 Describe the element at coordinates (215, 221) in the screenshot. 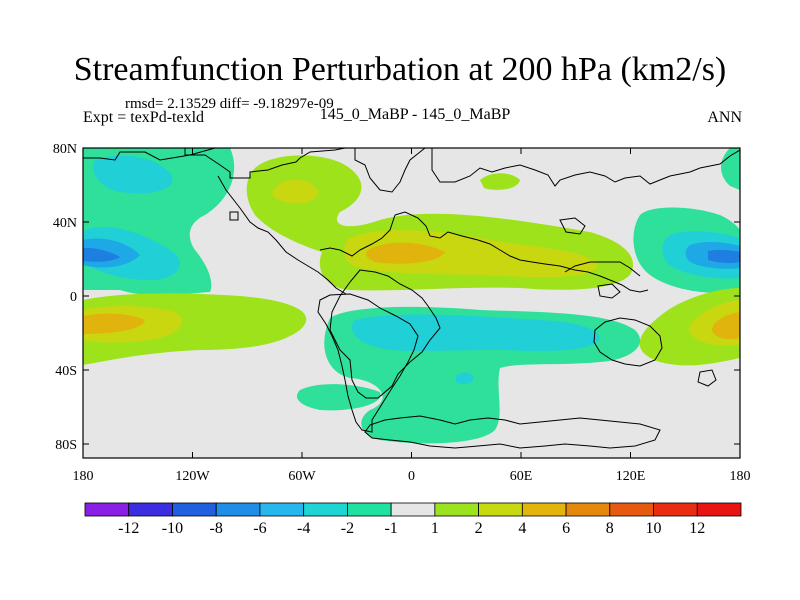

I see `coastline-north-america` at that location.